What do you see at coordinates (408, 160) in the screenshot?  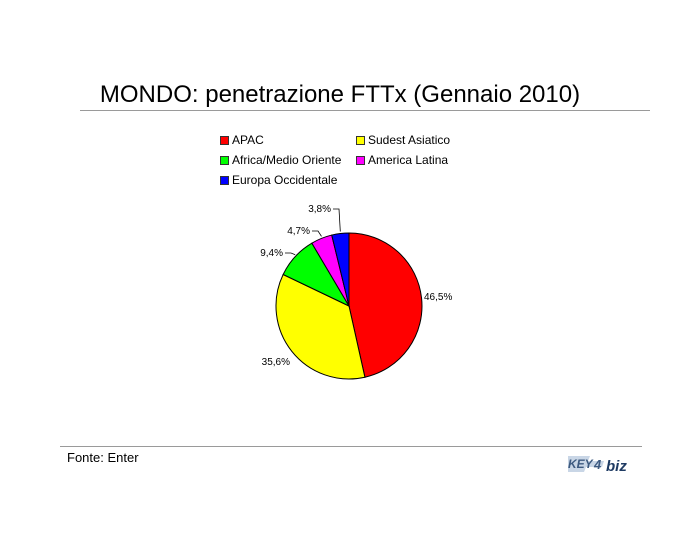 I see `legend-label-america-latina: America Latina` at bounding box center [408, 160].